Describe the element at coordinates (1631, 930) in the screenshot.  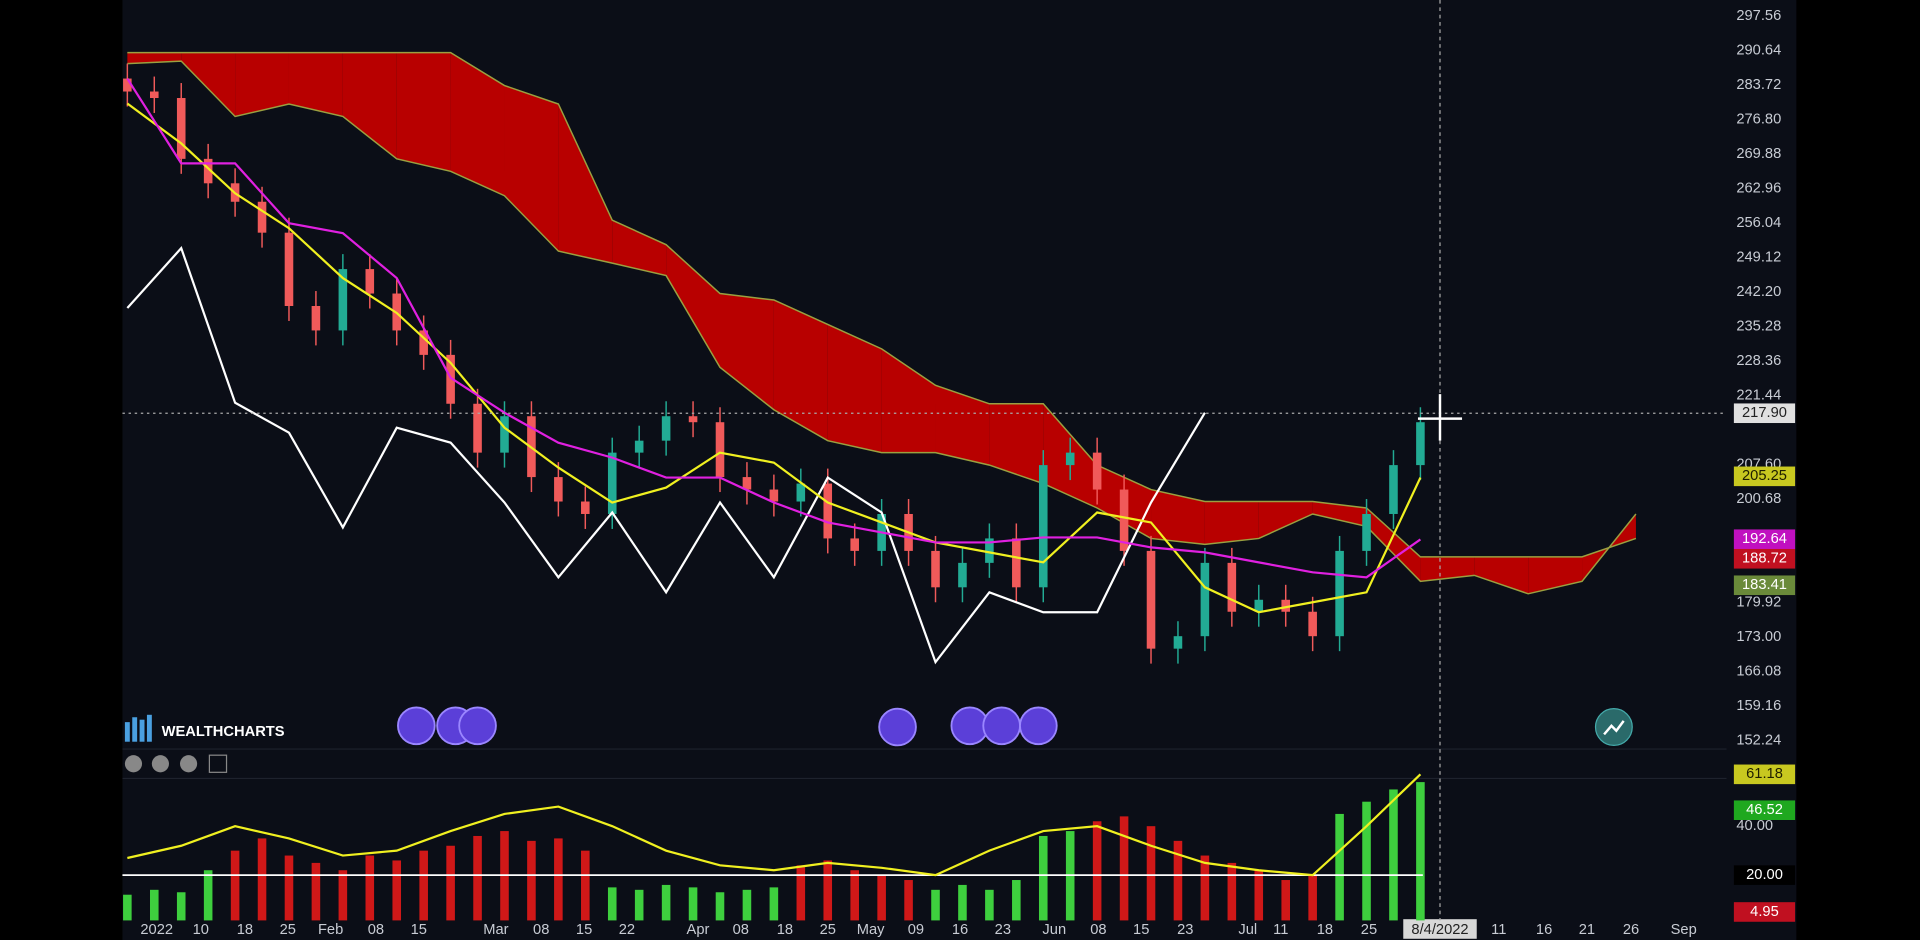
I see `x-tick-label: 26` at that location.